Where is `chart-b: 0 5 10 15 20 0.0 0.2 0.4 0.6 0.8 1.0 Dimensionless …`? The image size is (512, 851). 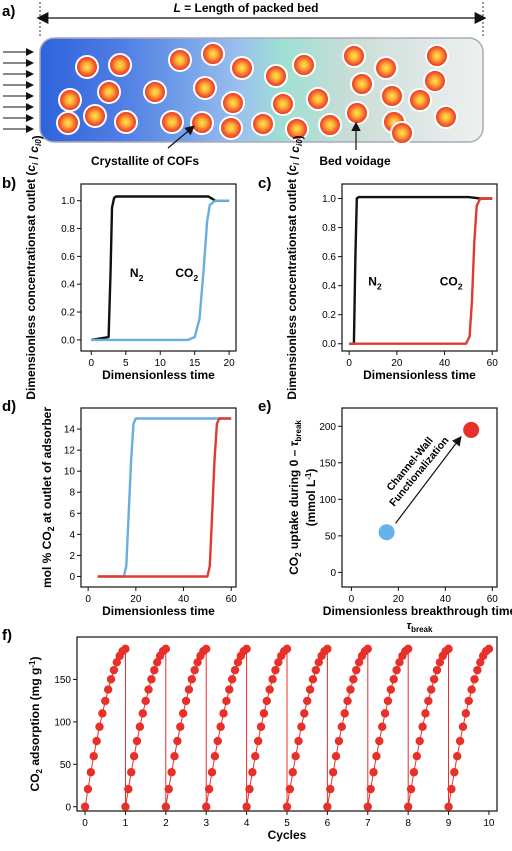 chart-b: 0 5 10 15 20 0.0 0.2 0.4 0.6 0.8 1.0 Dimensionless … is located at coordinates (130, 267).